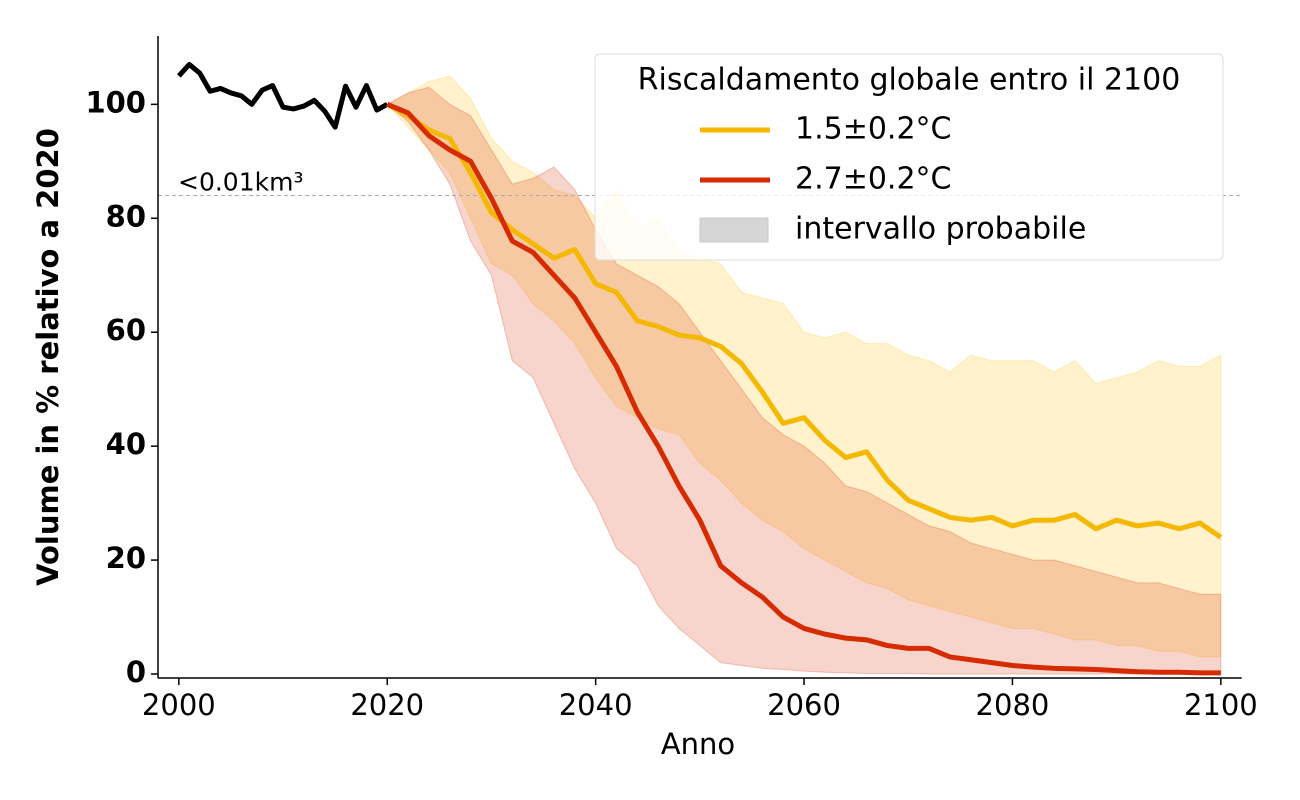 This screenshot has width=1300, height=800. I want to click on legend-box, so click(909, 157).